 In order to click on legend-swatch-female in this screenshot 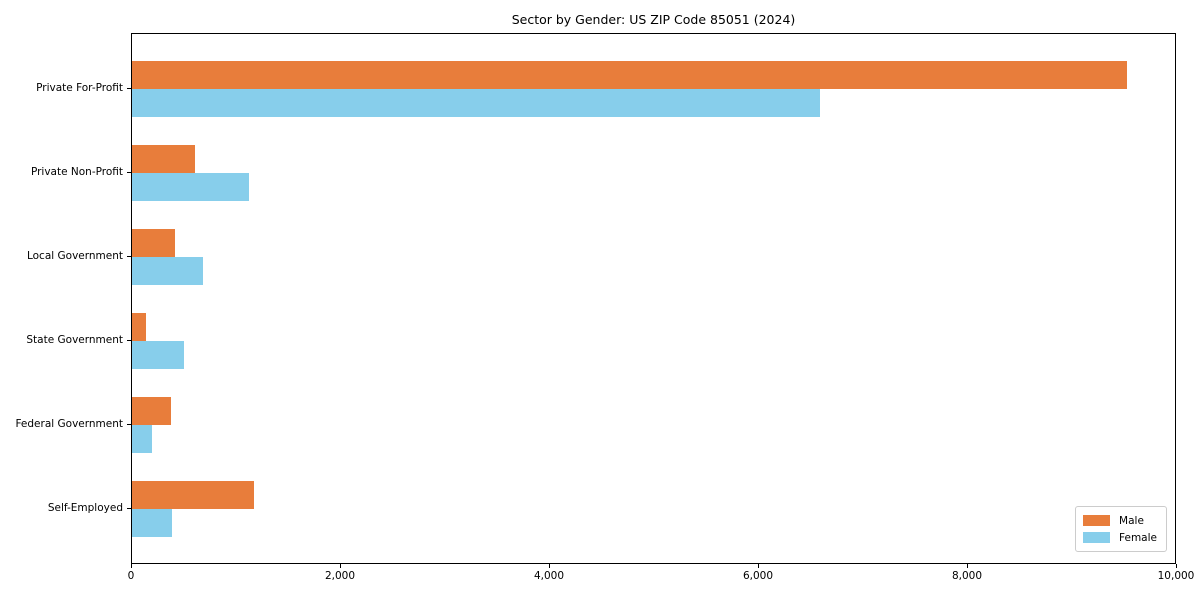, I will do `click(1097, 537)`.